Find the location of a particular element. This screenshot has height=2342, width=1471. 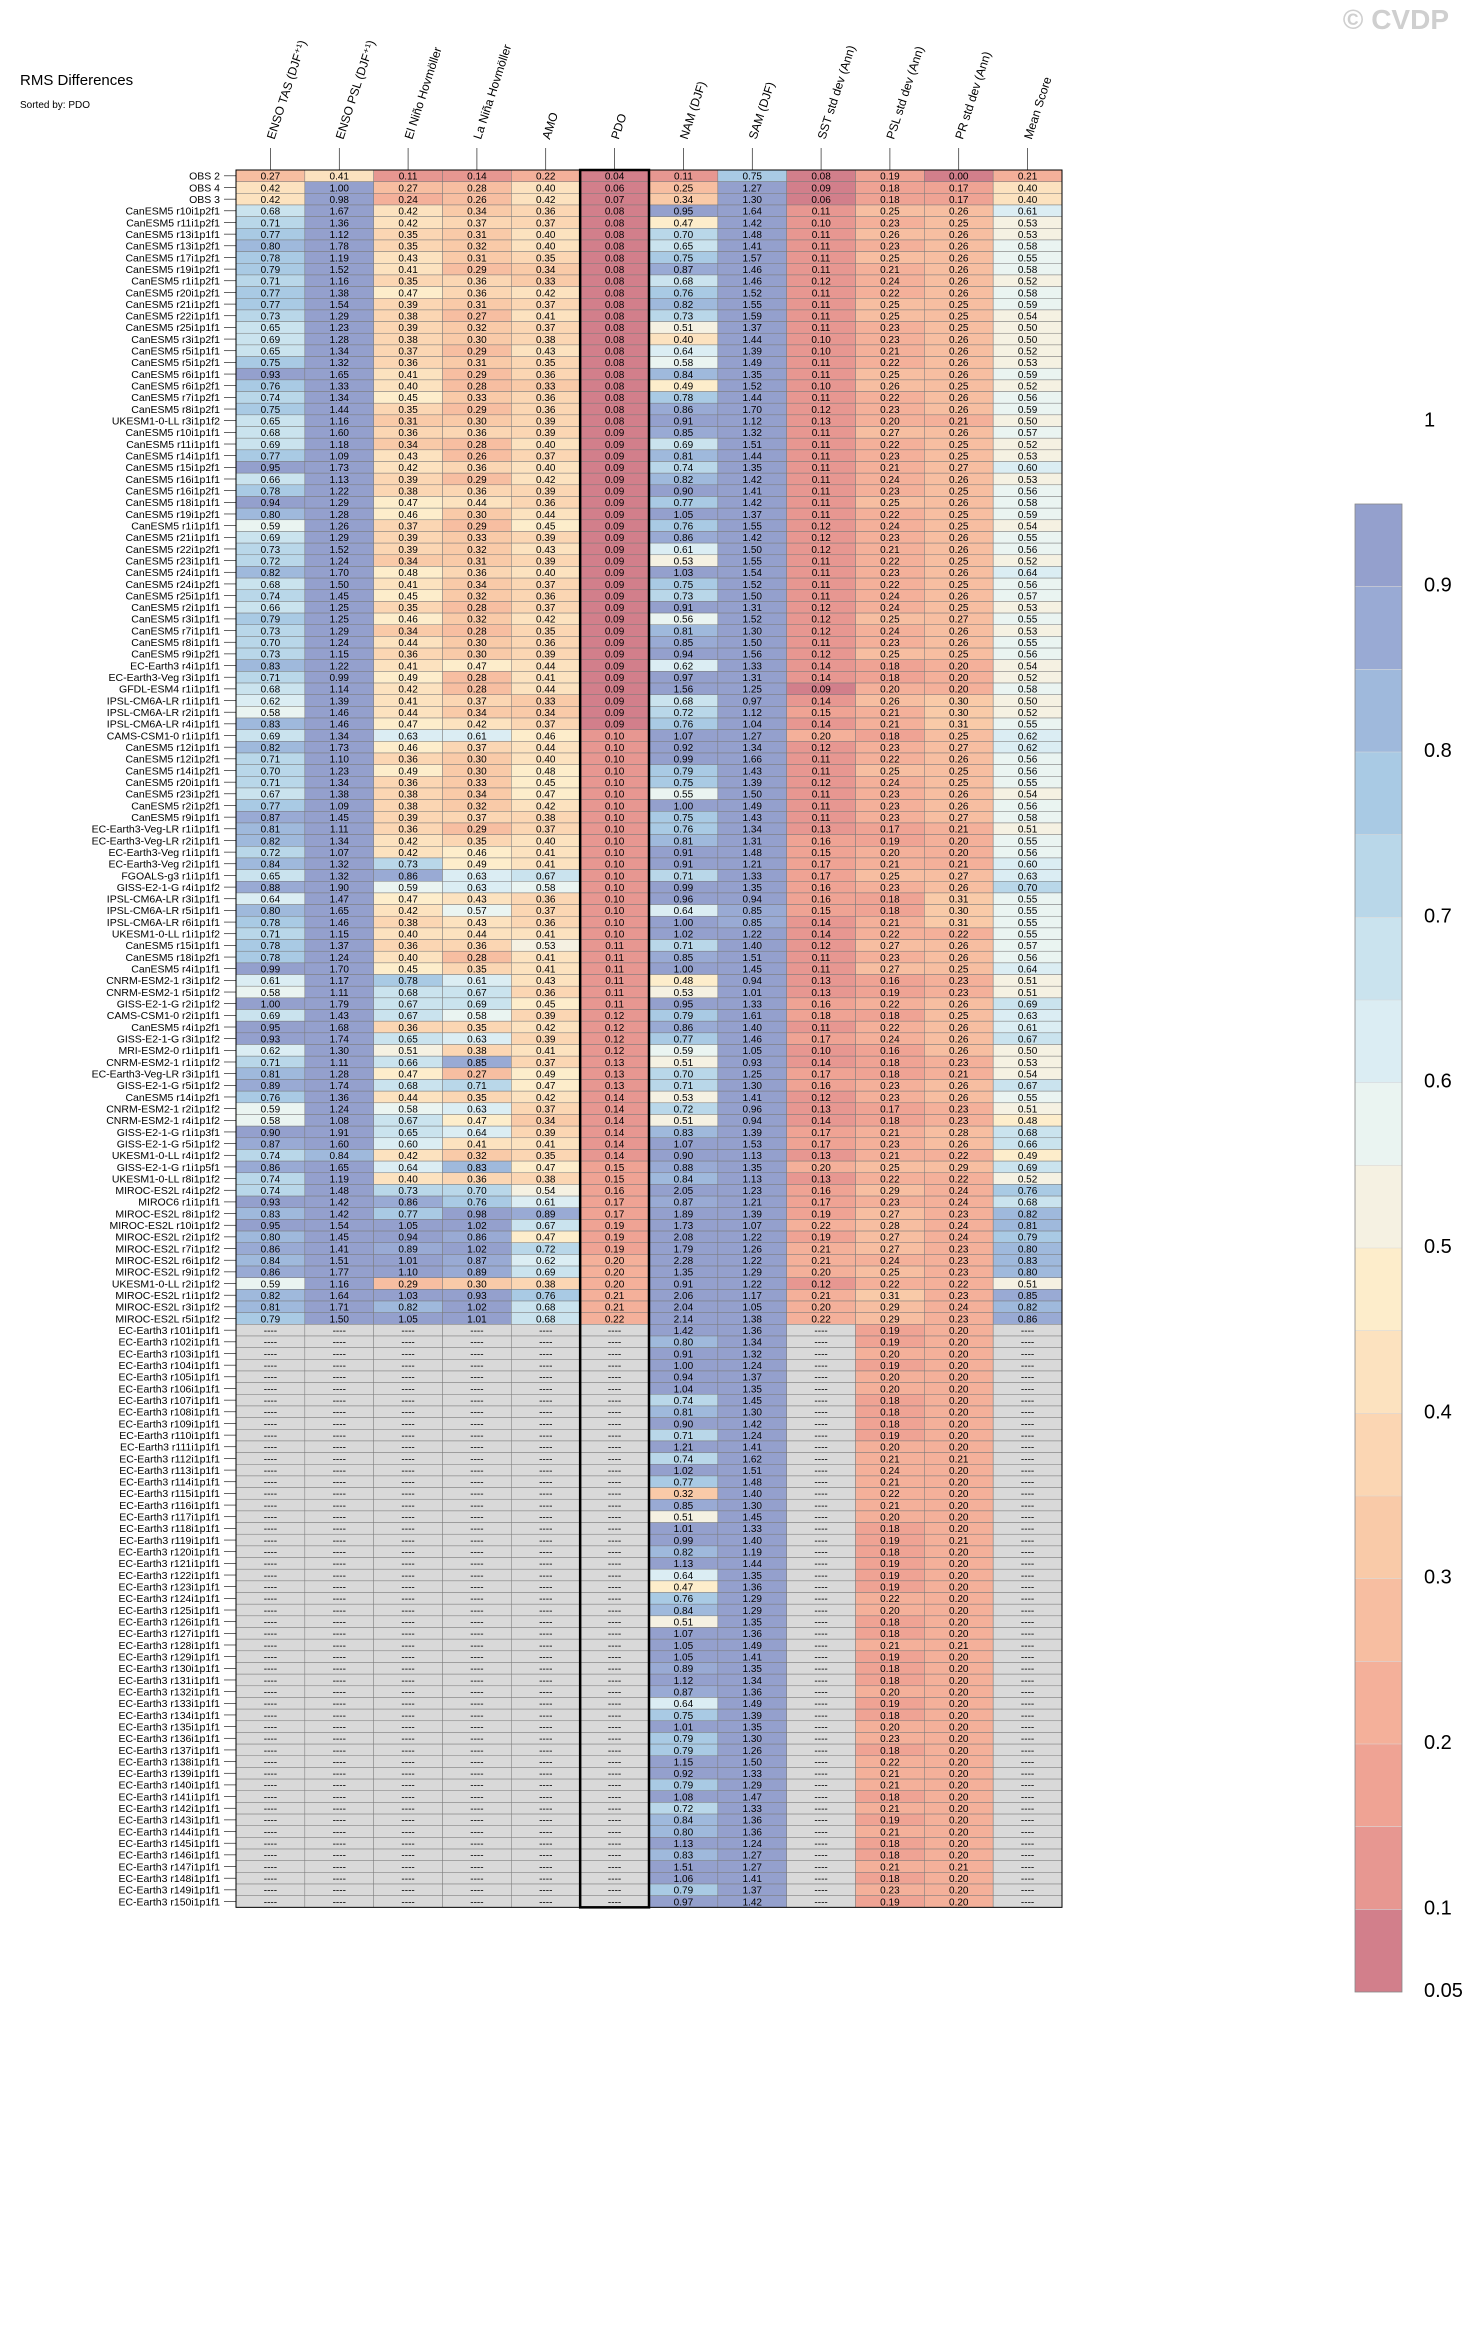

row-label: EC-Earth3 r131i1p1f1 is located at coordinates (169, 1681).